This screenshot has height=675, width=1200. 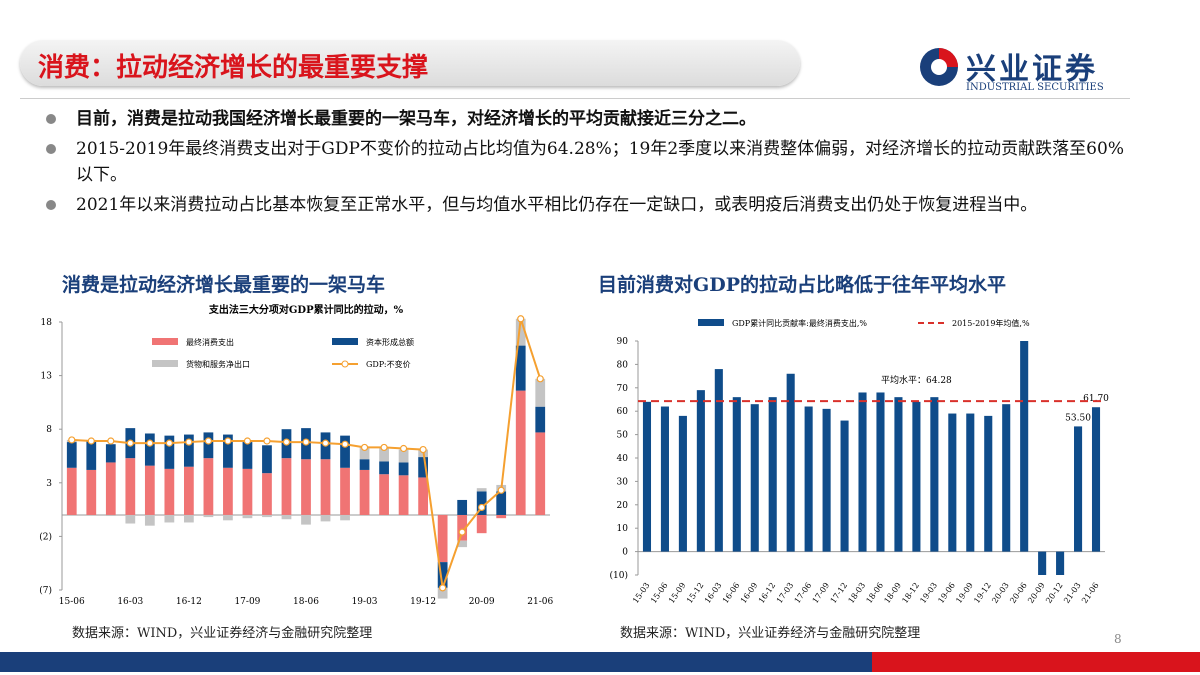 What do you see at coordinates (731, 593) in the screenshot?
I see `x-tick-label: 16-06` at bounding box center [731, 593].